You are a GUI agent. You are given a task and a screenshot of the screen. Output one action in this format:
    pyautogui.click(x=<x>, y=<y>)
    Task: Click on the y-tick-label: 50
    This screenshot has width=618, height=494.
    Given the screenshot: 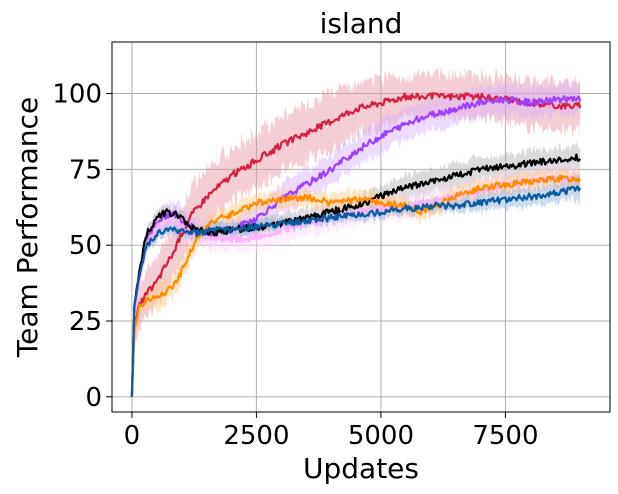 What is the action you would take?
    pyautogui.click(x=85, y=246)
    